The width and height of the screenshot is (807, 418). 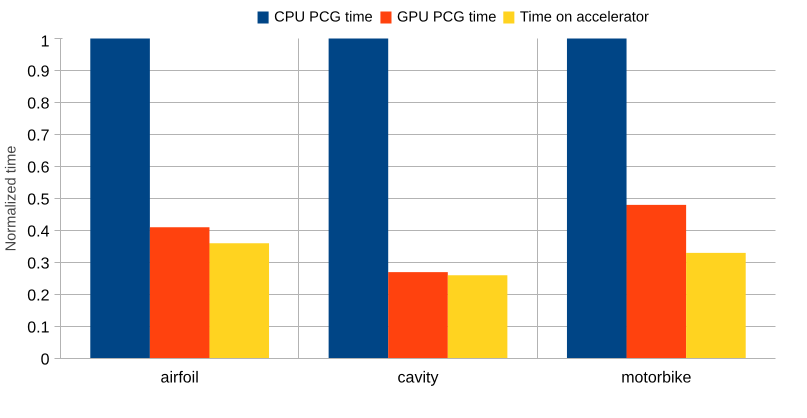 I want to click on legend-label: CPU PCG time, so click(x=323, y=18).